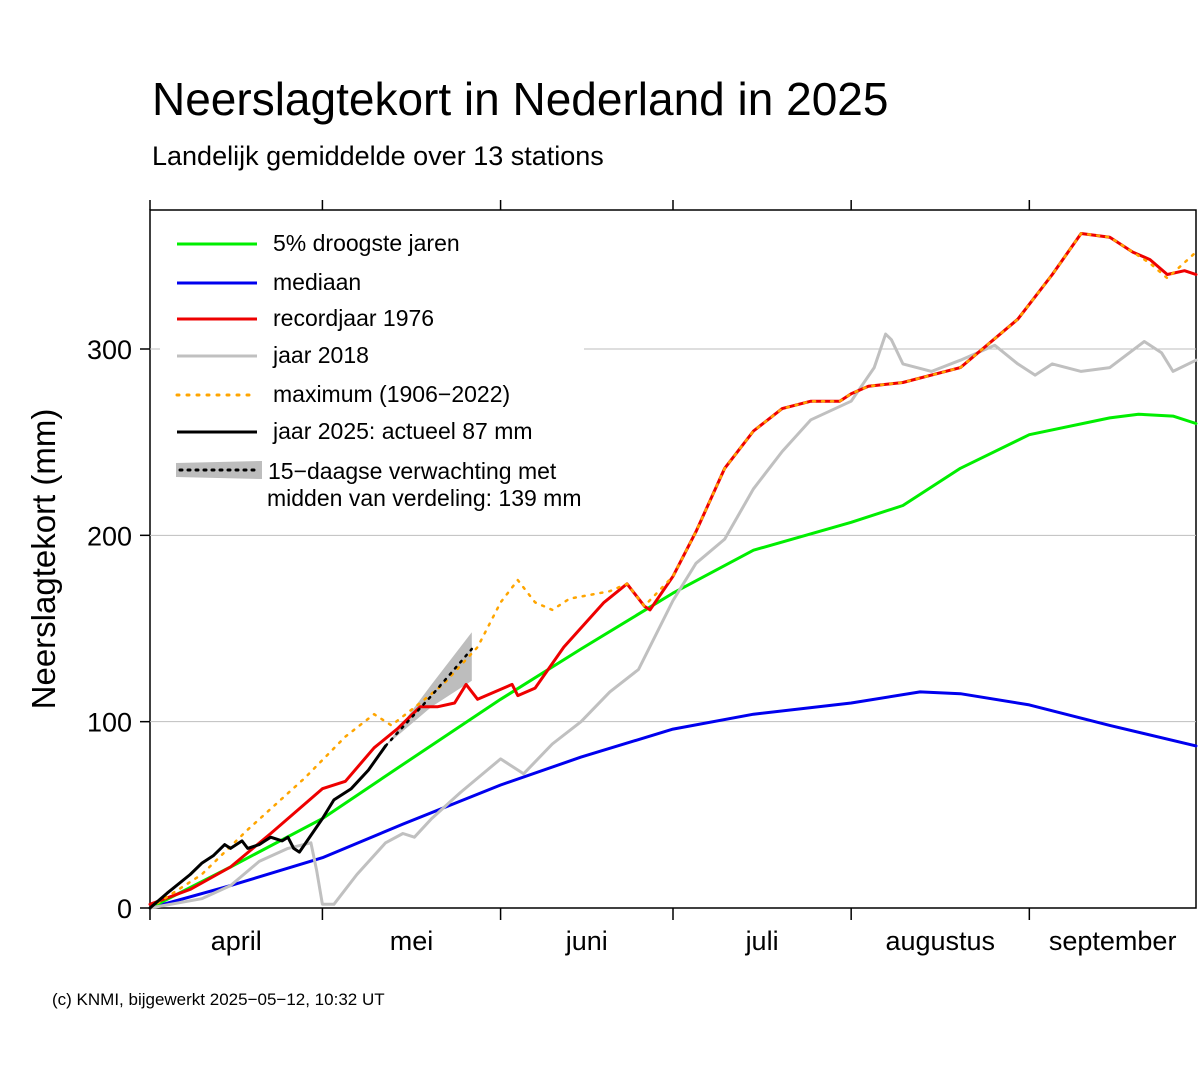 The height and width of the screenshot is (1065, 1200). Describe the element at coordinates (268, 827) in the screenshot. I see `series-line-y2025` at that location.